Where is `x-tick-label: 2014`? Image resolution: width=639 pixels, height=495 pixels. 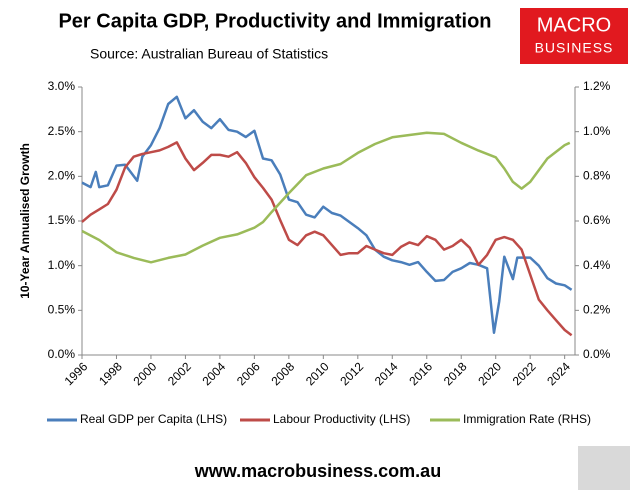 x-tick-label: 2014 is located at coordinates (386, 373).